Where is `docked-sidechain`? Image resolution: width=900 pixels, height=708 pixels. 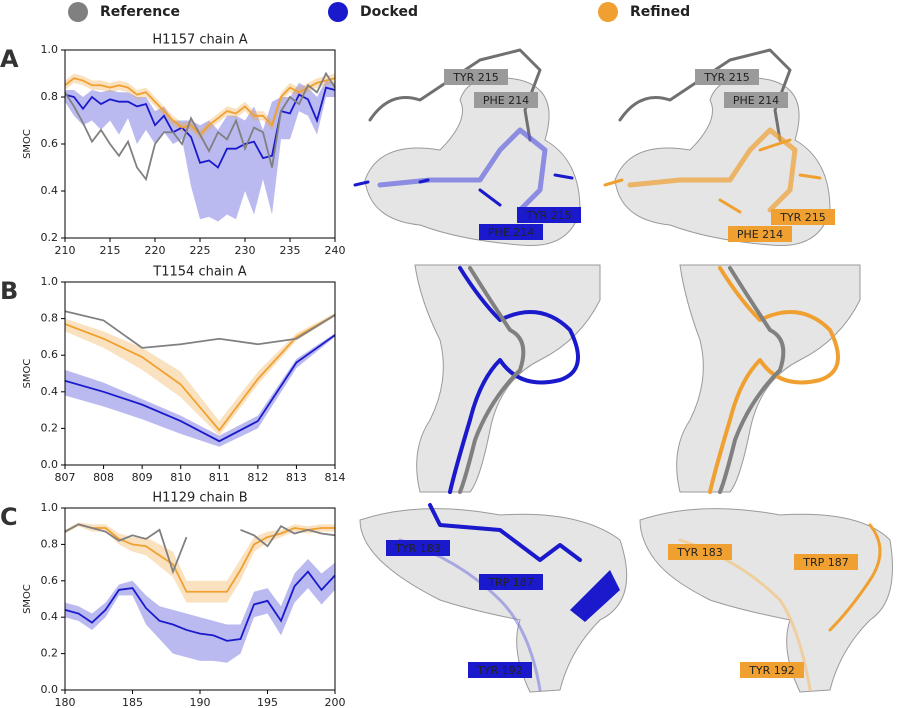 docked-sidechain is located at coordinates (463, 190).